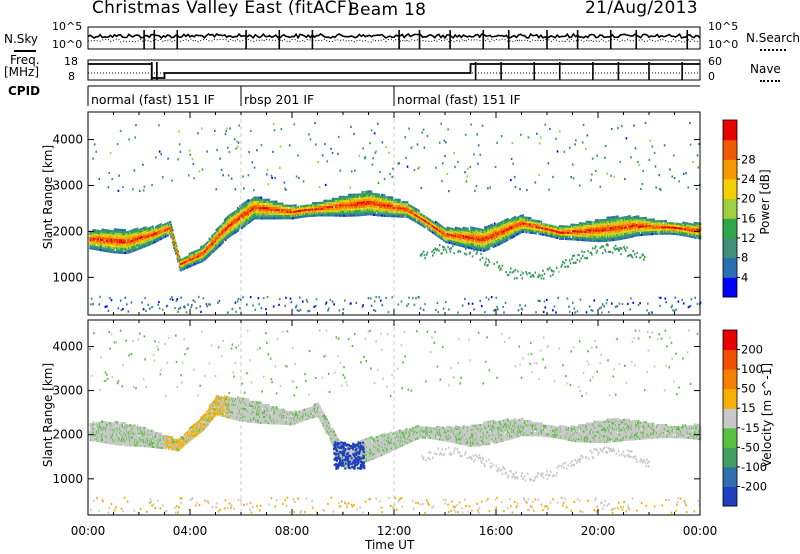 Image resolution: width=800 pixels, height=554 pixels. I want to click on nsky-label: N.Sky, so click(21, 39).